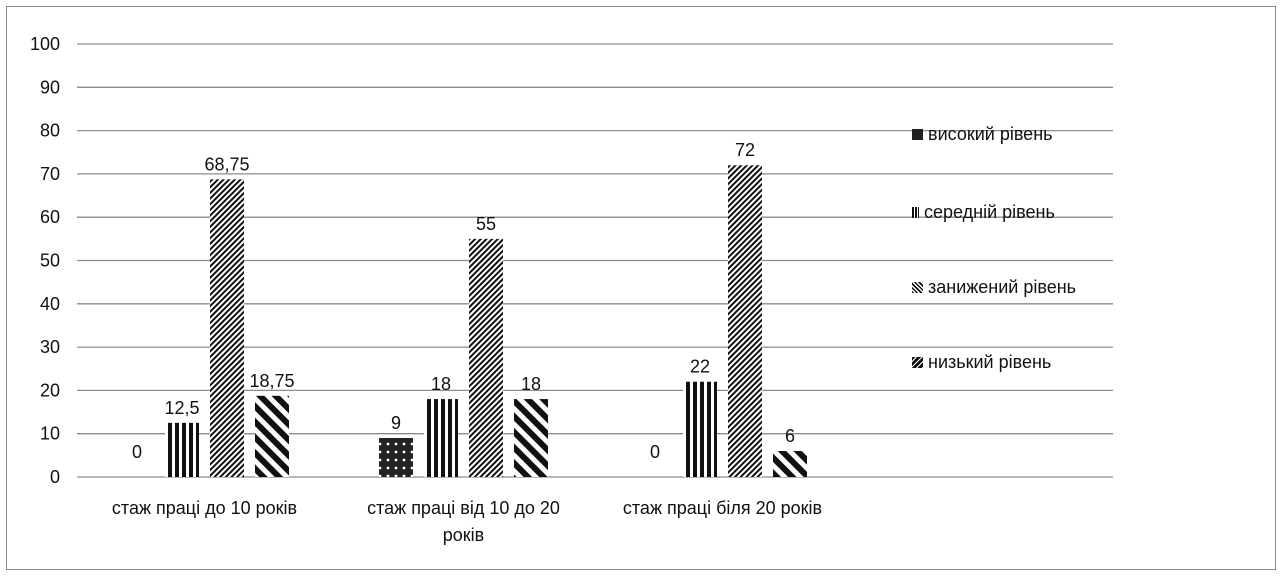 This screenshot has height=576, width=1283. I want to click on legend-label-high: високий рівень, so click(990, 134).